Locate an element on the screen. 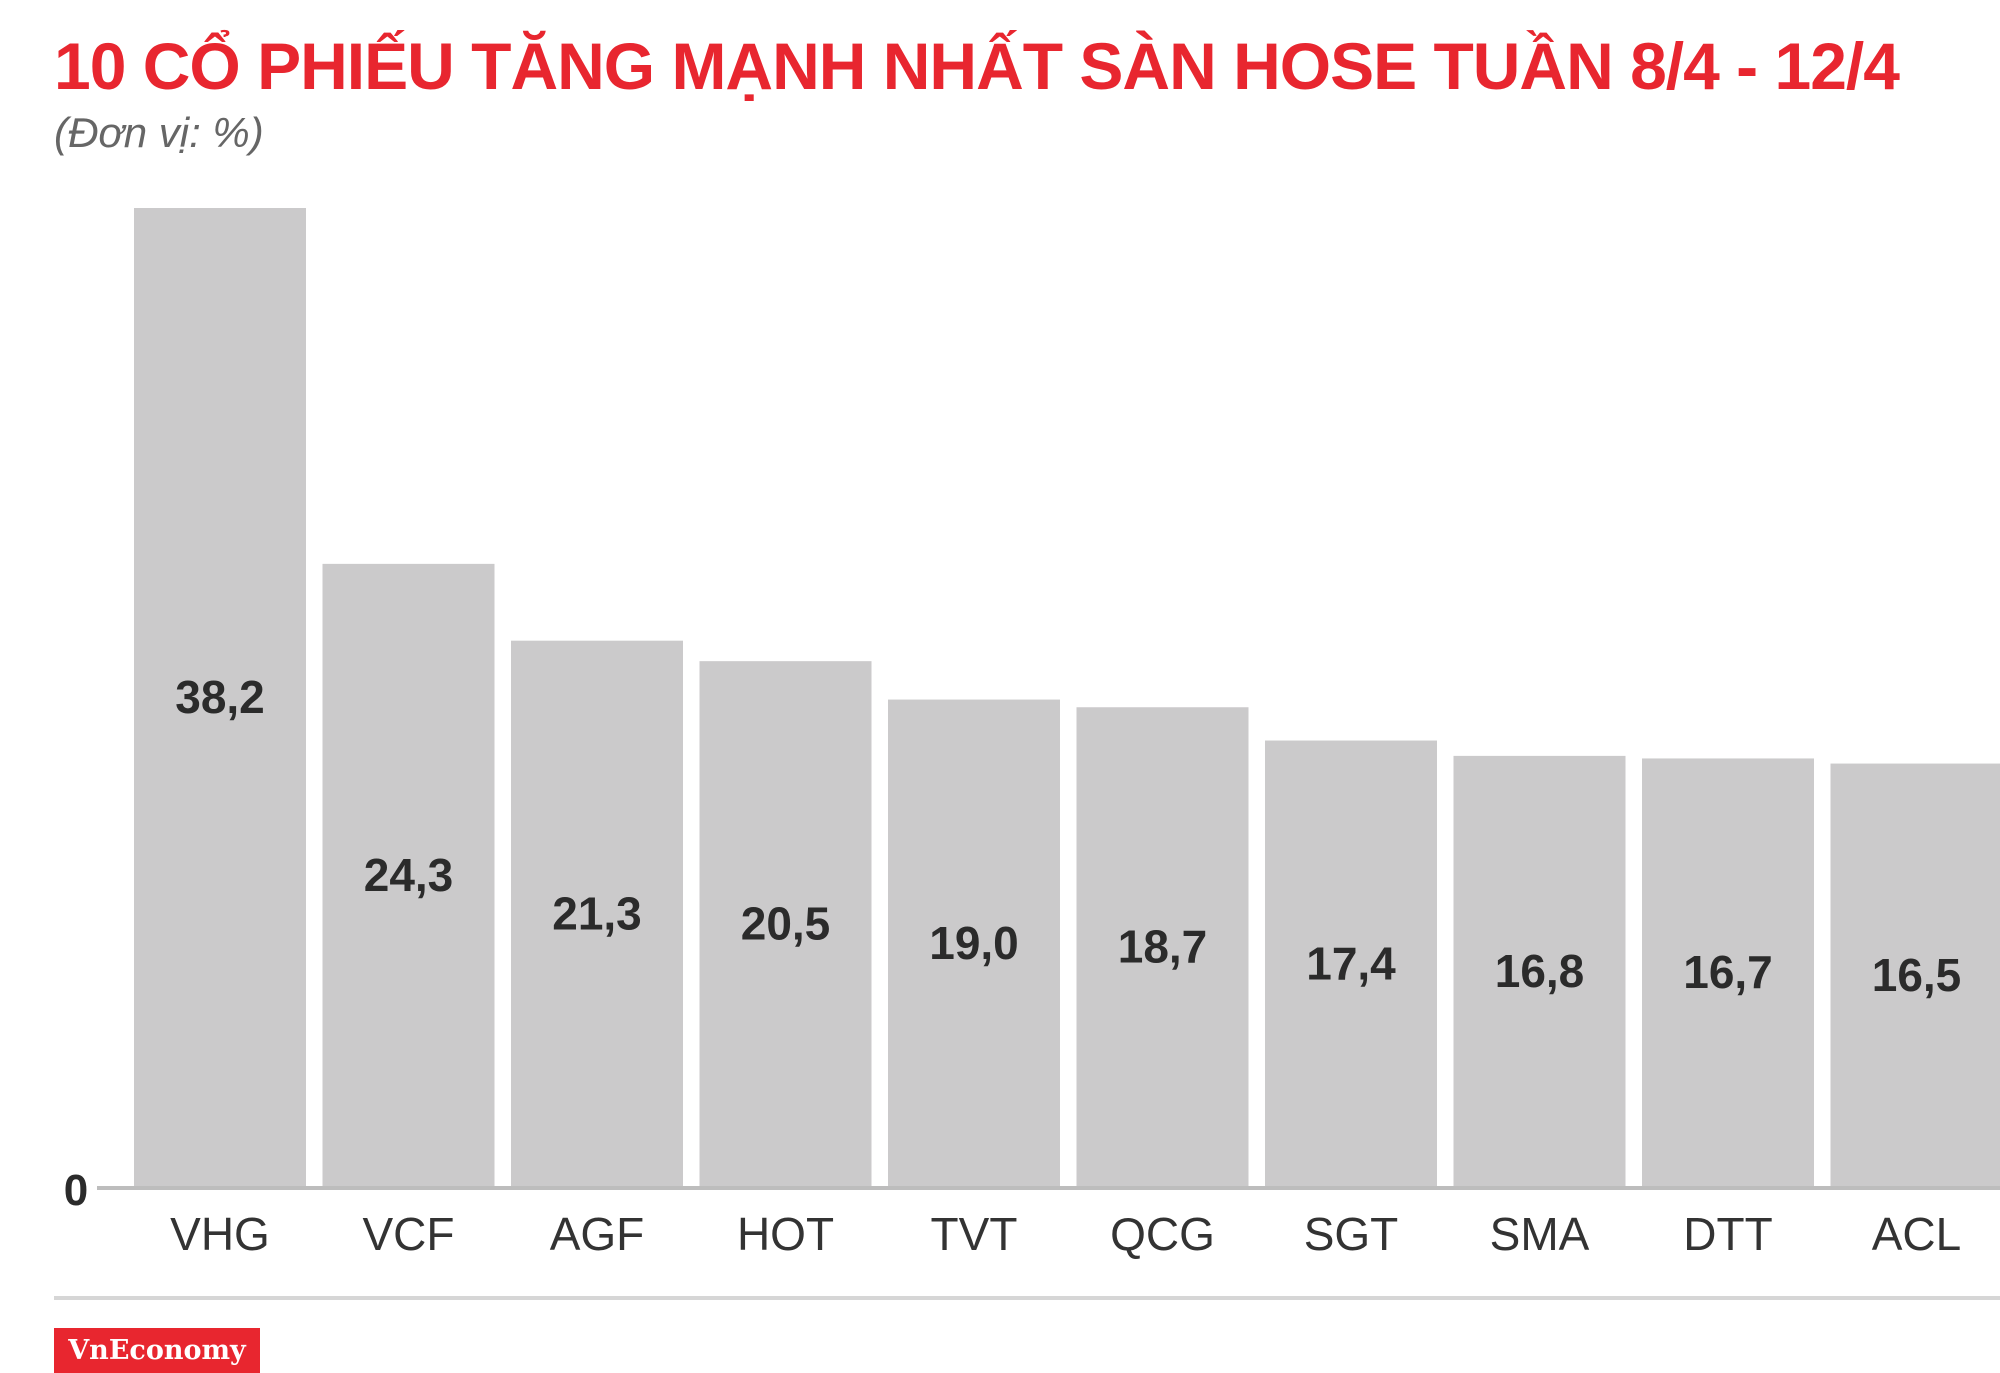 This screenshot has width=2000, height=1373. bar-value-label-vhg: 38,2 is located at coordinates (220, 697).